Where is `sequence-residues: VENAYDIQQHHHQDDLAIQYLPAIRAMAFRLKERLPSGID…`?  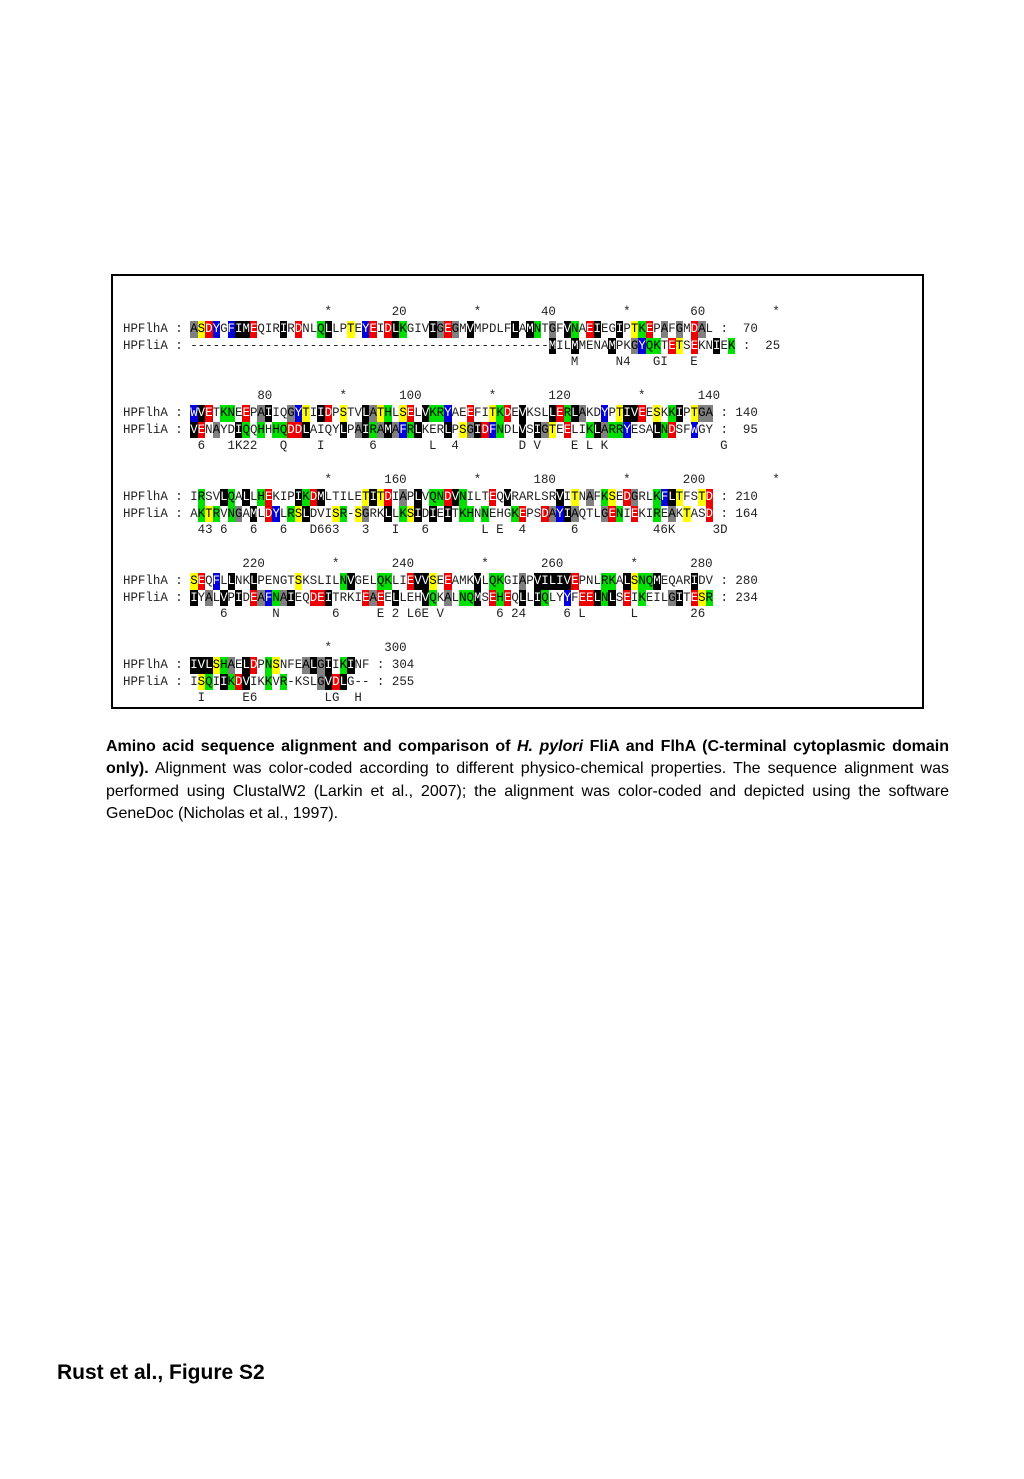
sequence-residues: VENAYDIQQHHHQDDLAIQYLPAIRAMAFRLKERLPSGID… is located at coordinates (452, 430).